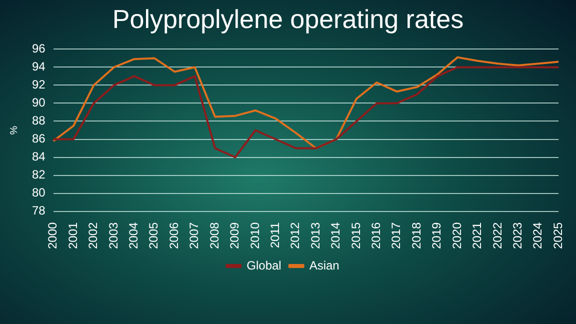 The height and width of the screenshot is (324, 576). Describe the element at coordinates (288, 19) in the screenshot. I see `chart-title: Polyproplylene operating rates` at that location.